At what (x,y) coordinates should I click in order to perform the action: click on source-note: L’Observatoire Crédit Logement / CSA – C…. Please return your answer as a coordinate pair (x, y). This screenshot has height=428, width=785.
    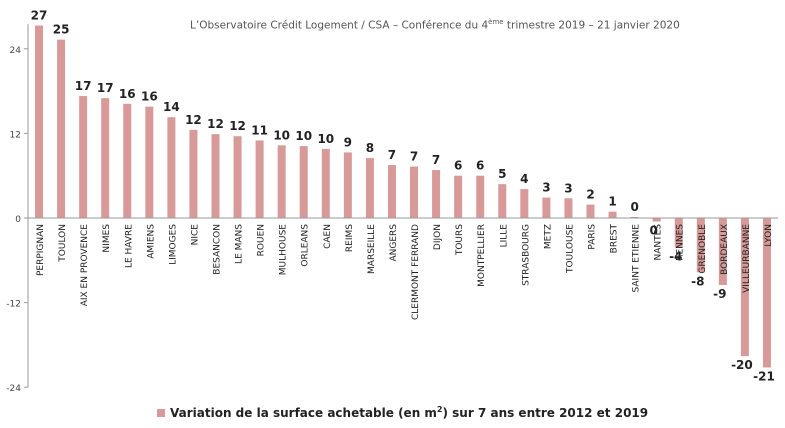
    Looking at the image, I should click on (435, 25).